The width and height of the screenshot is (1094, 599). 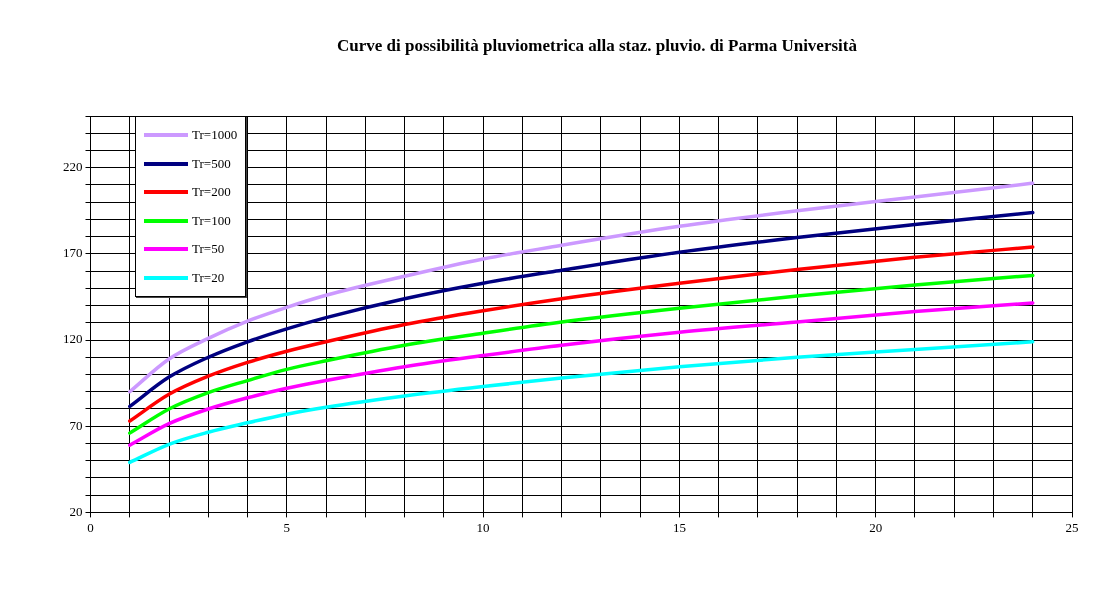 I want to click on legend-label: Tr=50, so click(x=208, y=249).